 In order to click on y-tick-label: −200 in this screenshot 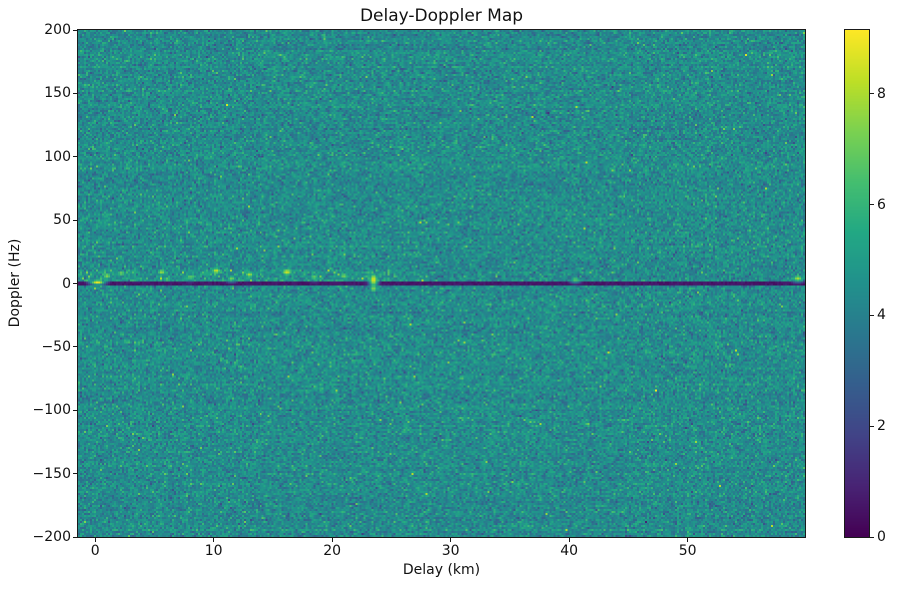, I will do `click(51, 537)`.